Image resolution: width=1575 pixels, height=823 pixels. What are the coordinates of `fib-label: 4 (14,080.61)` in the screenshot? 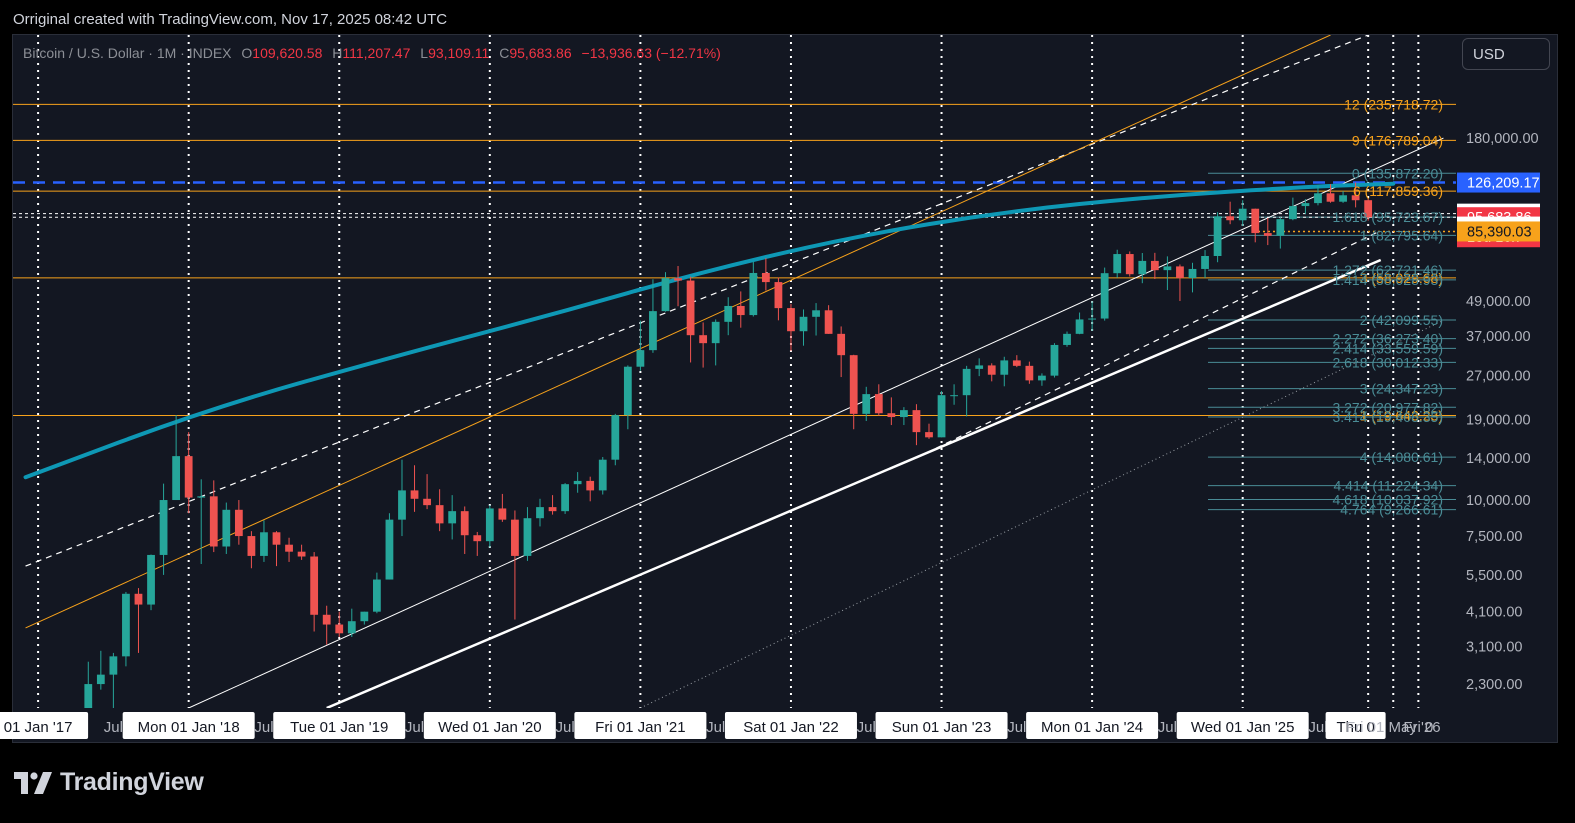 It's located at (1401, 457).